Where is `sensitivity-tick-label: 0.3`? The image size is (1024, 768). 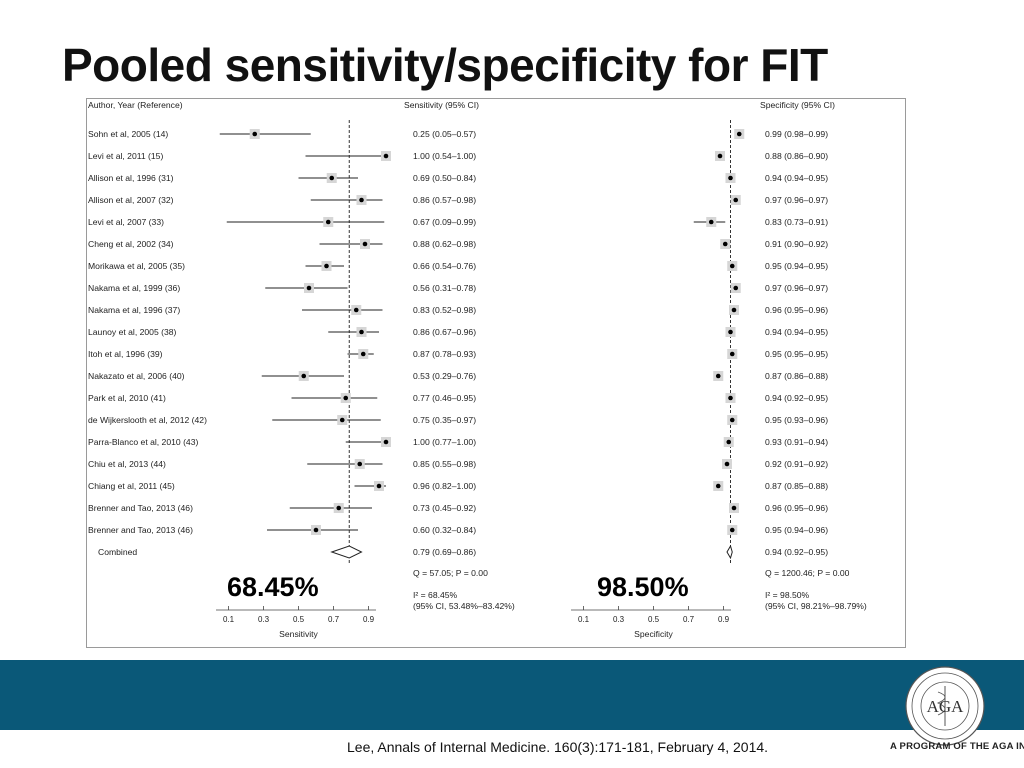
sensitivity-tick-label: 0.3 is located at coordinates (264, 619).